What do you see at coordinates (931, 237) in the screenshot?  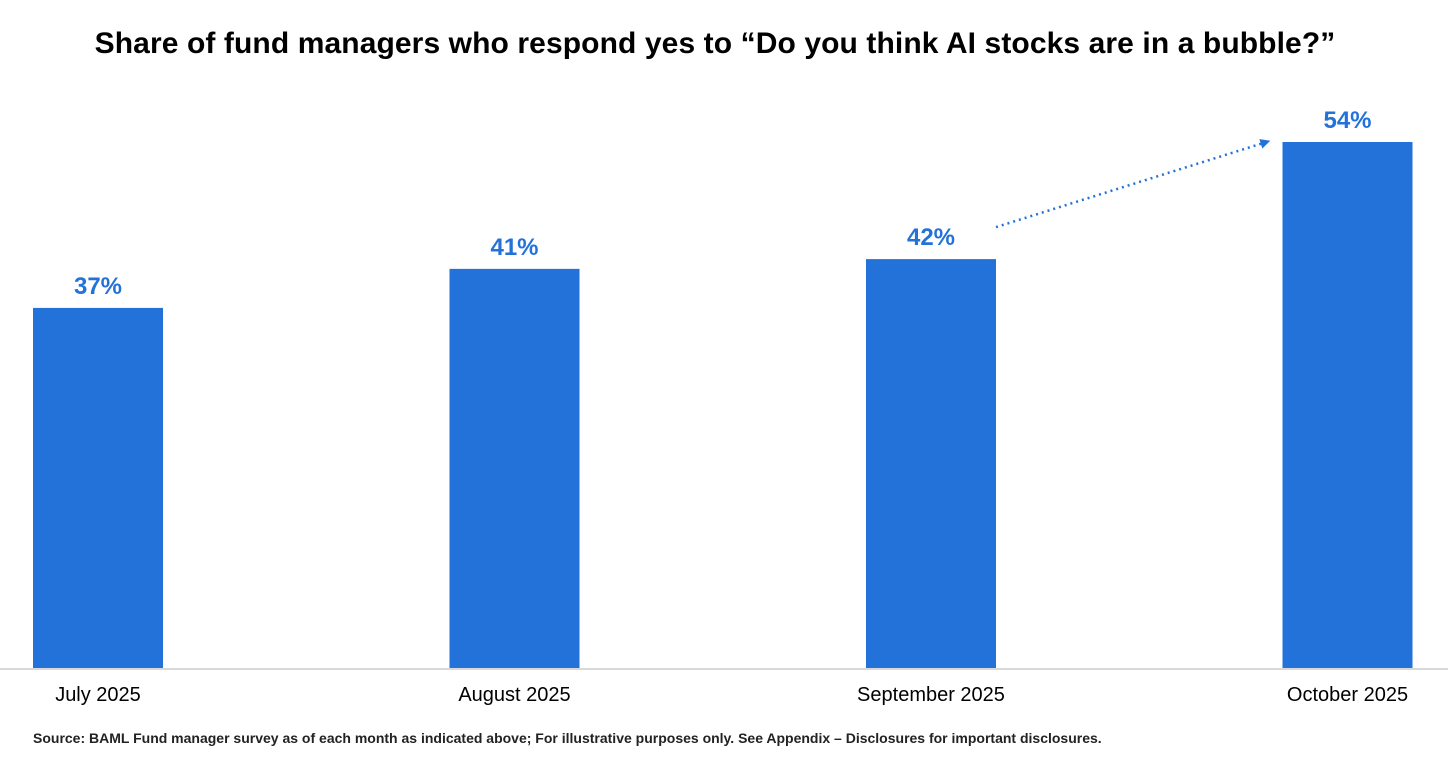 I see `data-label: 42%` at bounding box center [931, 237].